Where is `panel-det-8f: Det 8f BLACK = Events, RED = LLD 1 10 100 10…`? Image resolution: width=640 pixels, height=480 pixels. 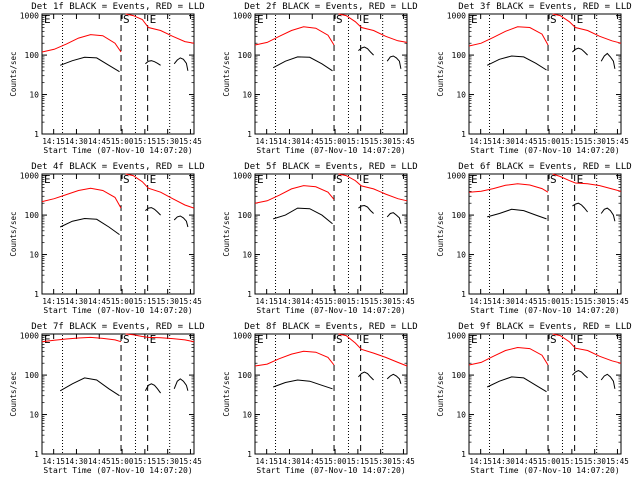 panel-det-8f: Det 8f BLACK = Events, RED = LLD 1 10 100 10… is located at coordinates (320, 398).